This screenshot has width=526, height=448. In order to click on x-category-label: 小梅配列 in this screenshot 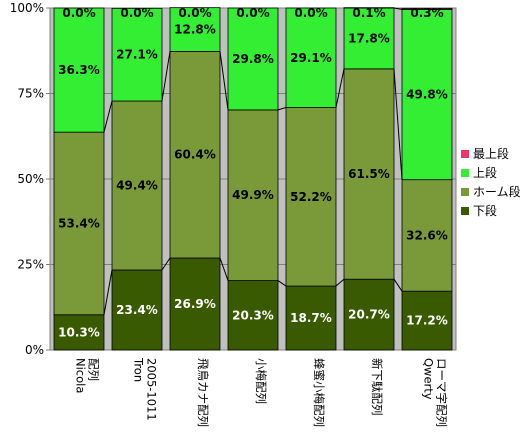, I will do `click(261, 381)`.